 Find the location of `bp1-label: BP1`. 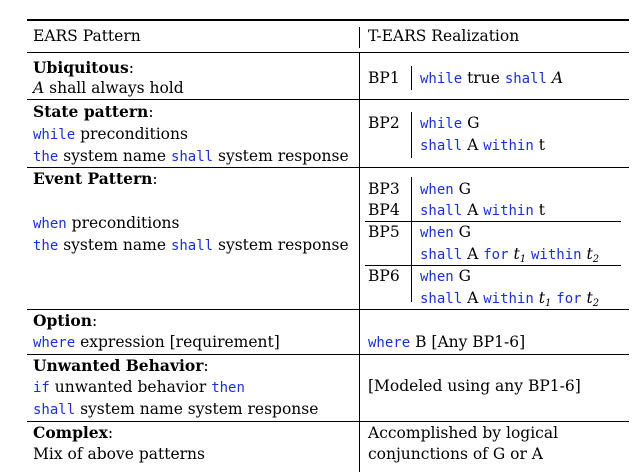

bp1-label: BP1 is located at coordinates (384, 78).